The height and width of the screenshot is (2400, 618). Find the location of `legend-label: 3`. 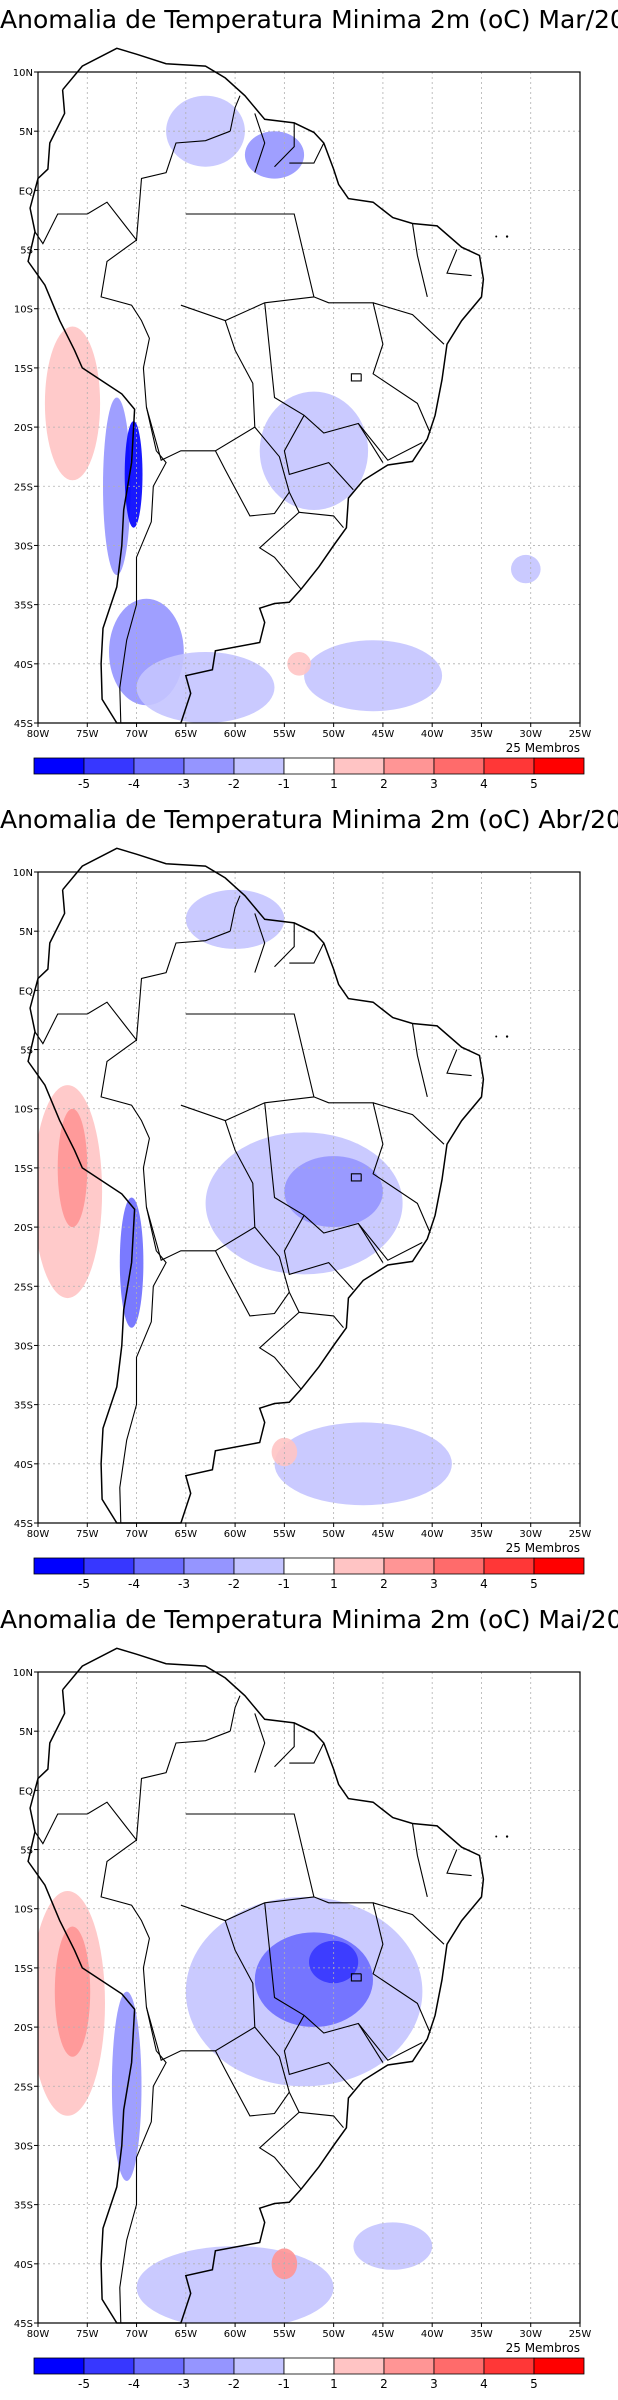

legend-label: 3 is located at coordinates (434, 1583).